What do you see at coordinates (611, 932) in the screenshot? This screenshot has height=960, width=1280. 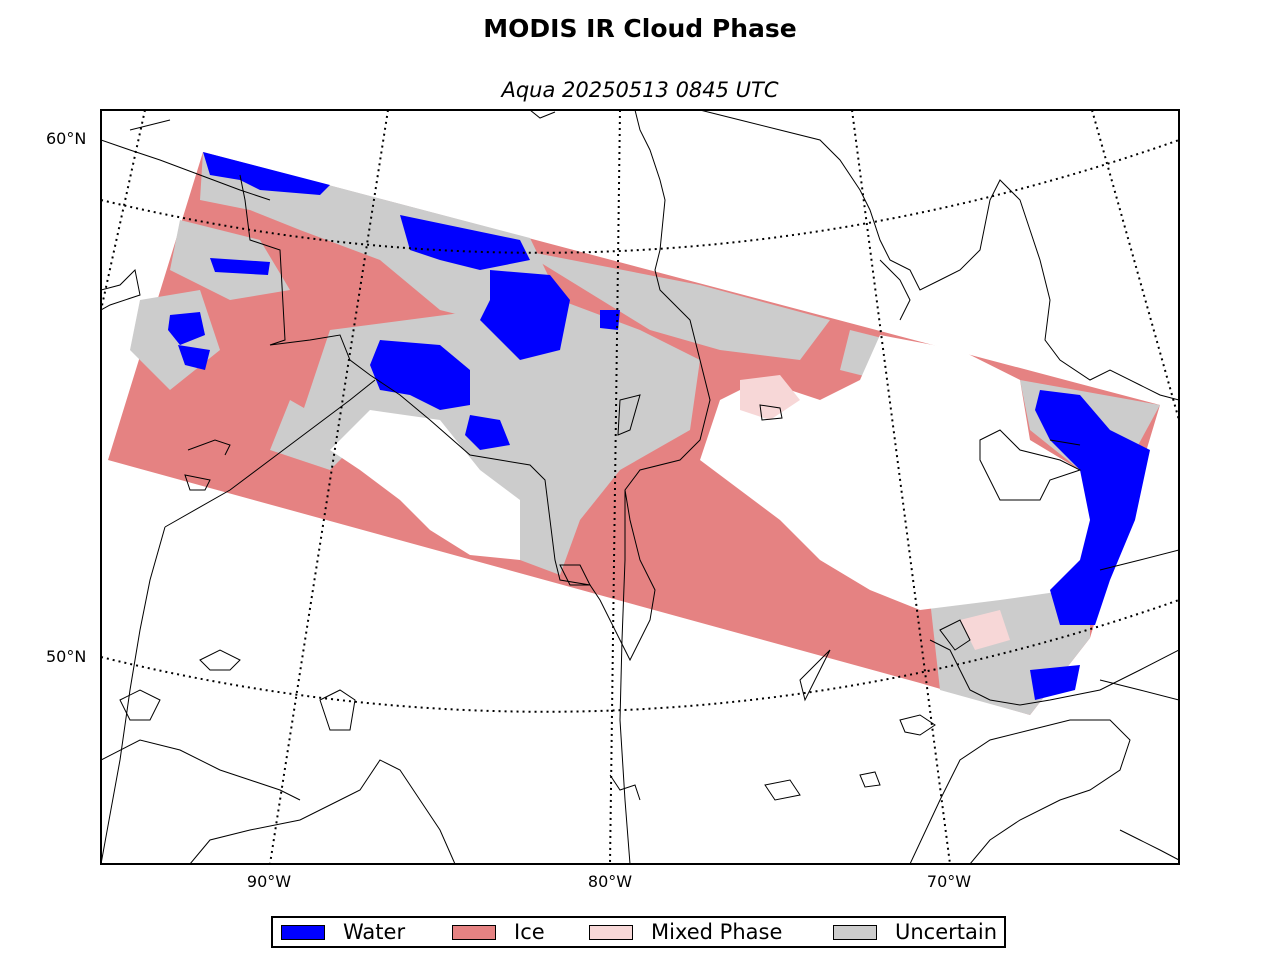 I see `legend-swatch-mixed-phase` at bounding box center [611, 932].